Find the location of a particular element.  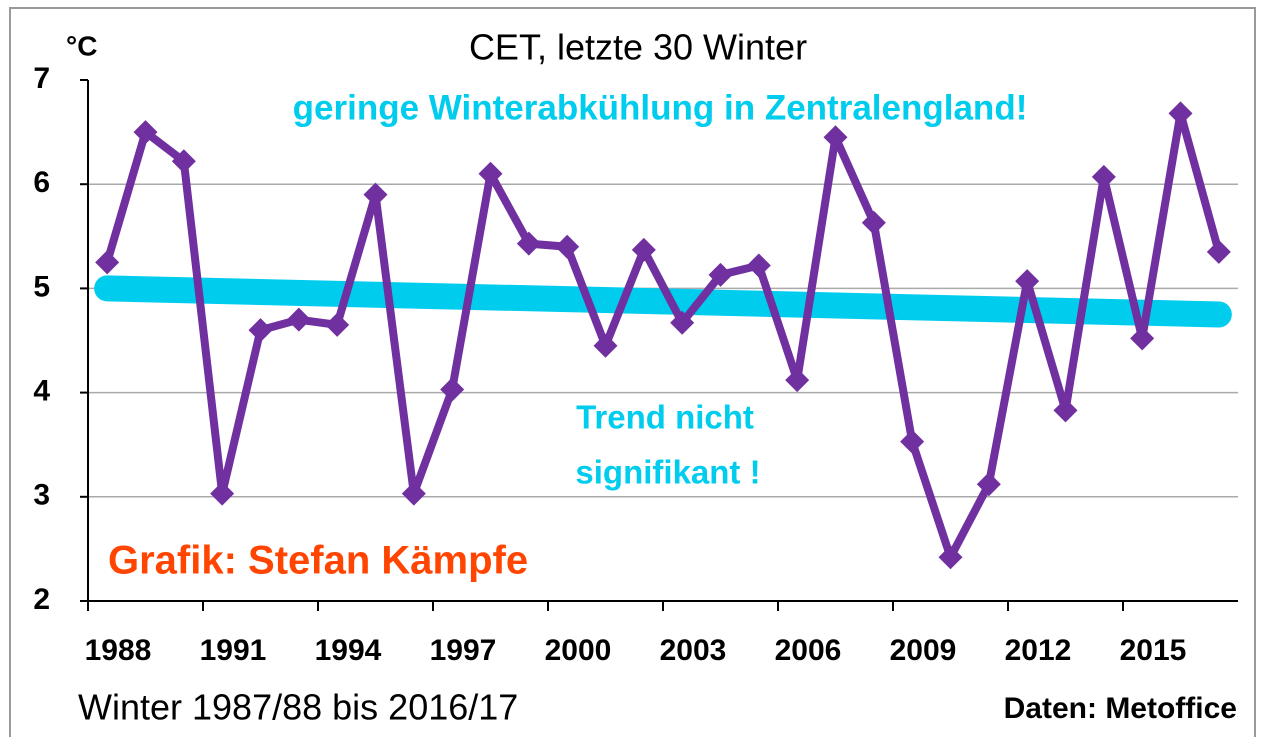

y-tick-label: 3 is located at coordinates (41, 495).